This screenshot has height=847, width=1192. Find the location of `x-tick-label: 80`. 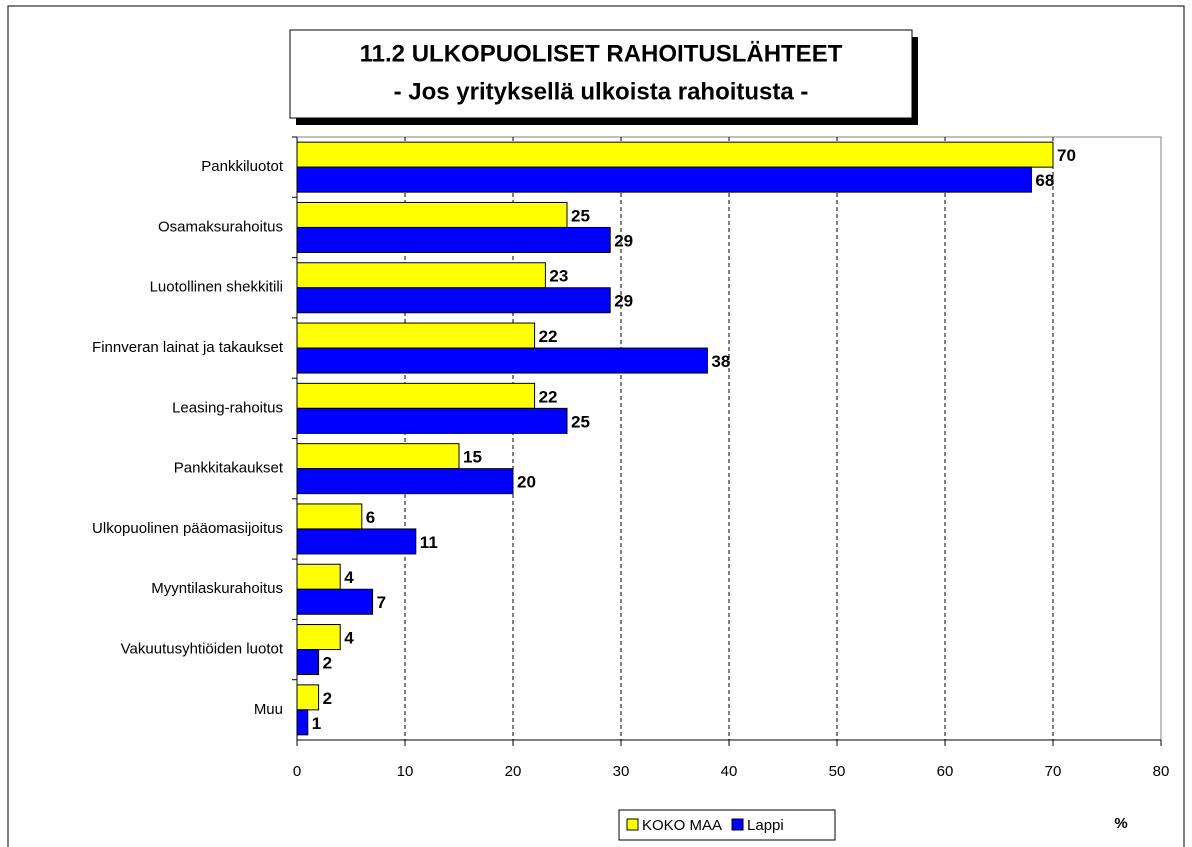

x-tick-label: 80 is located at coordinates (1161, 771).